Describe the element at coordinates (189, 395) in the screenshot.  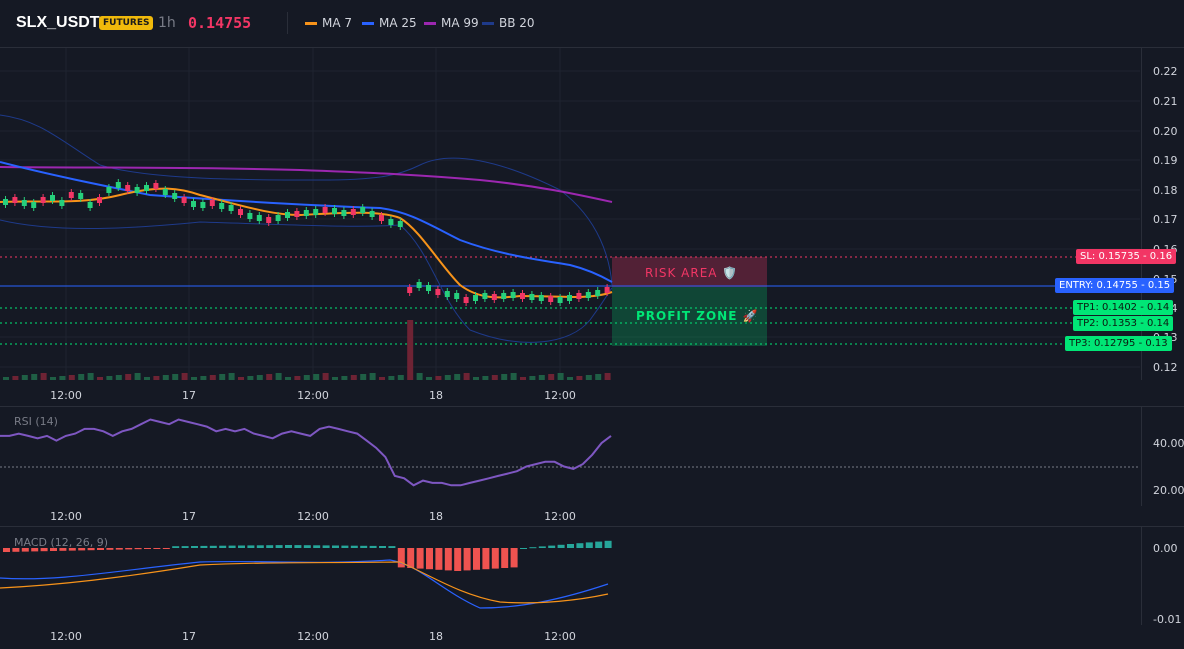
I see `time-tick: 17` at that location.